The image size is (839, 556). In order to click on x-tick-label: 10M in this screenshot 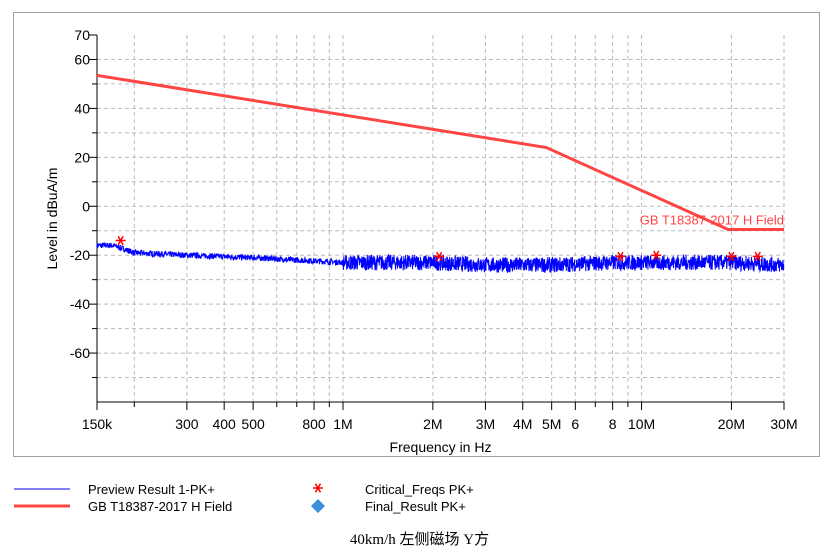, I will do `click(641, 424)`.